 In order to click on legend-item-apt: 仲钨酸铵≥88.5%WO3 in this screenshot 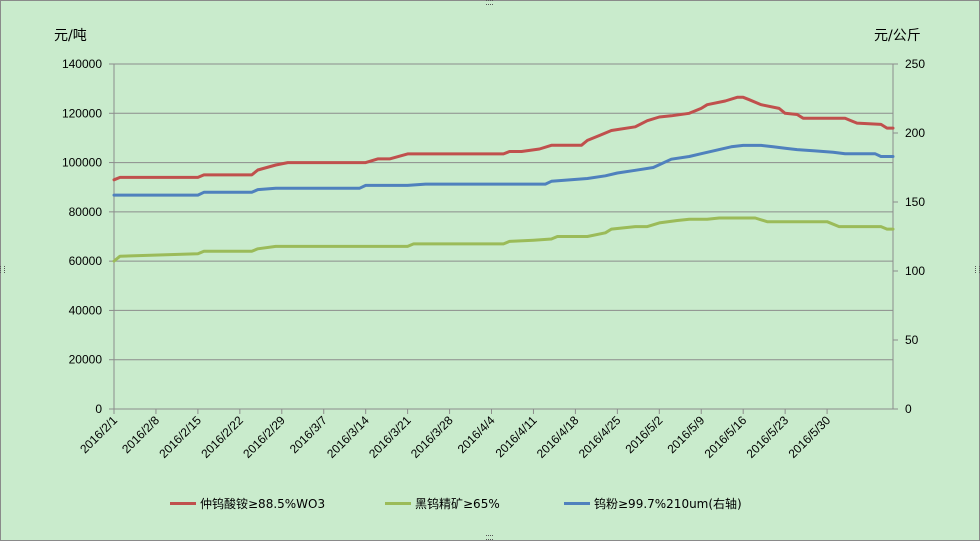, I will do `click(247, 503)`.